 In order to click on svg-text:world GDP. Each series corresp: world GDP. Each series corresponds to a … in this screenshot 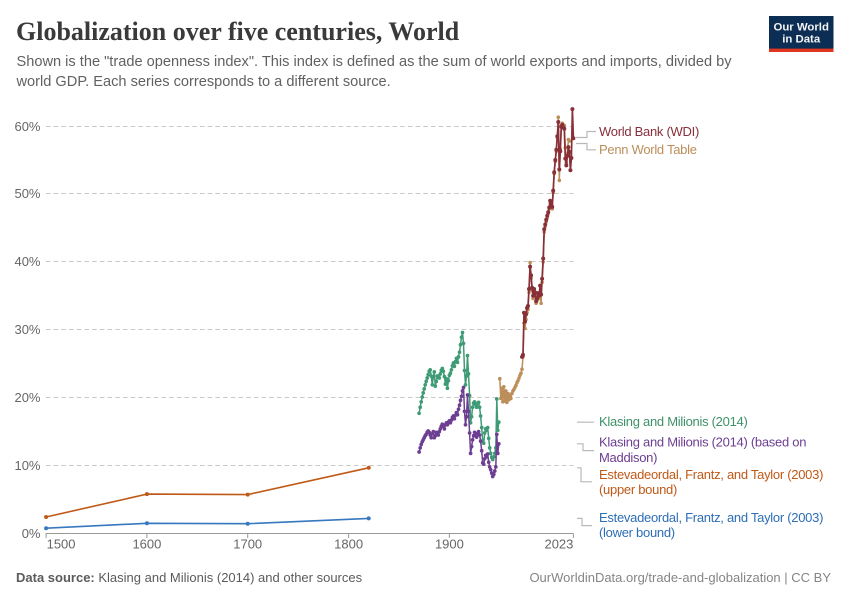, I will do `click(203, 82)`.